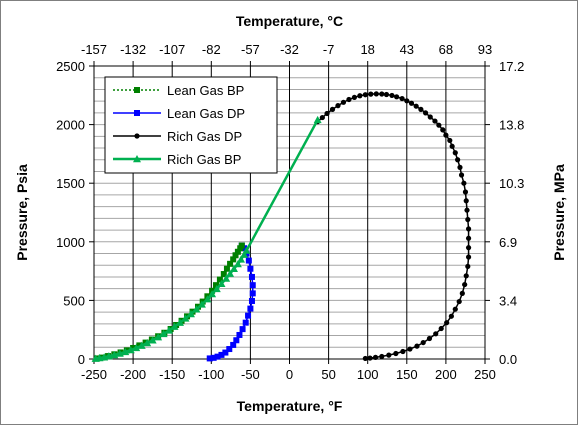  I want to click on x-tick-label: 250, so click(485, 374).